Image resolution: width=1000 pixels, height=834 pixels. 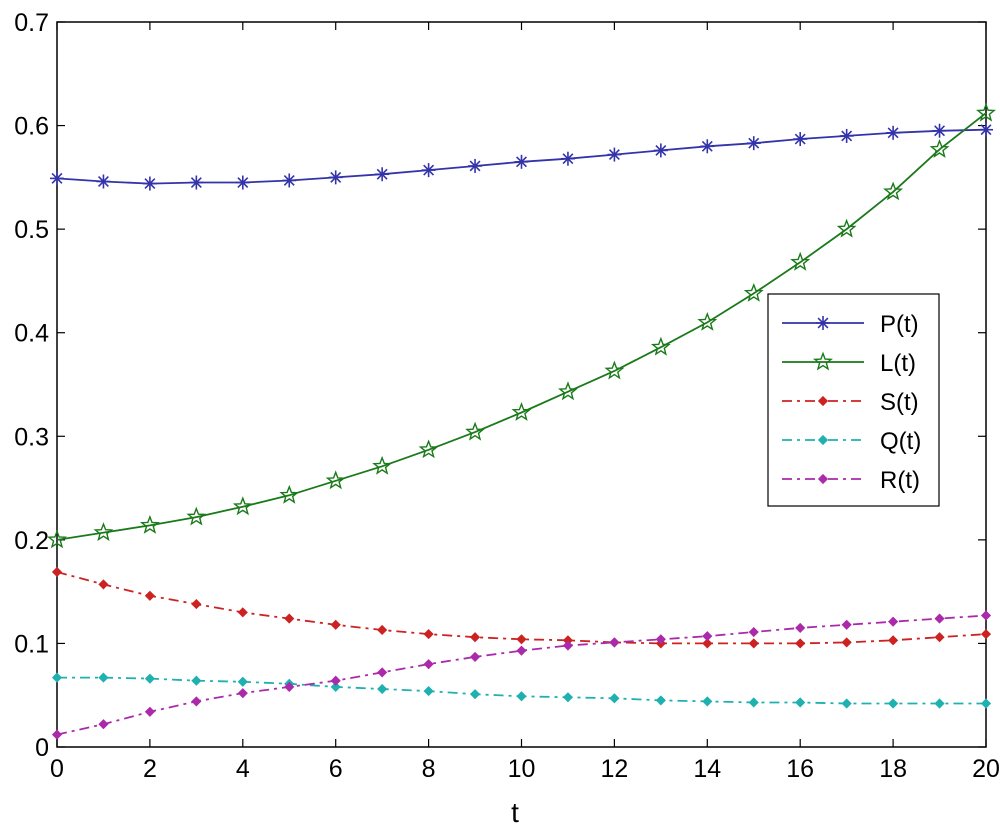 I want to click on y-tick-label: 0.4, so click(x=31, y=334).